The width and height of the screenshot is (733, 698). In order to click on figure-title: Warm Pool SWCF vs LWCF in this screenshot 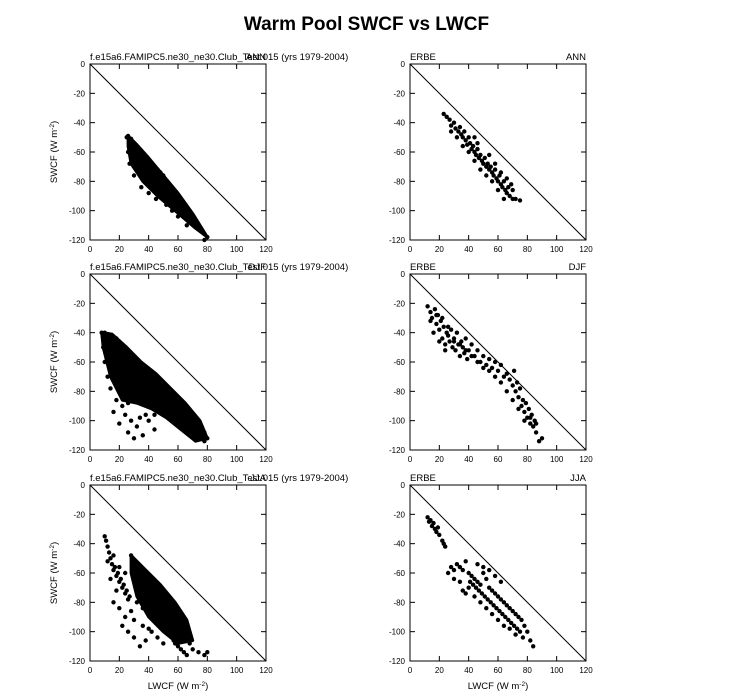, I will do `click(366, 24)`.